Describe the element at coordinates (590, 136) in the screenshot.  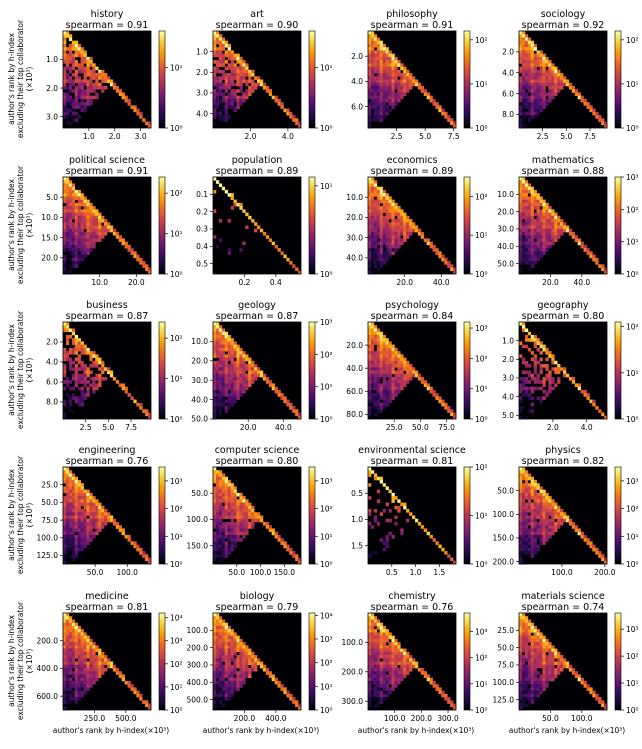
I see `x-tick-label: 7.5` at that location.